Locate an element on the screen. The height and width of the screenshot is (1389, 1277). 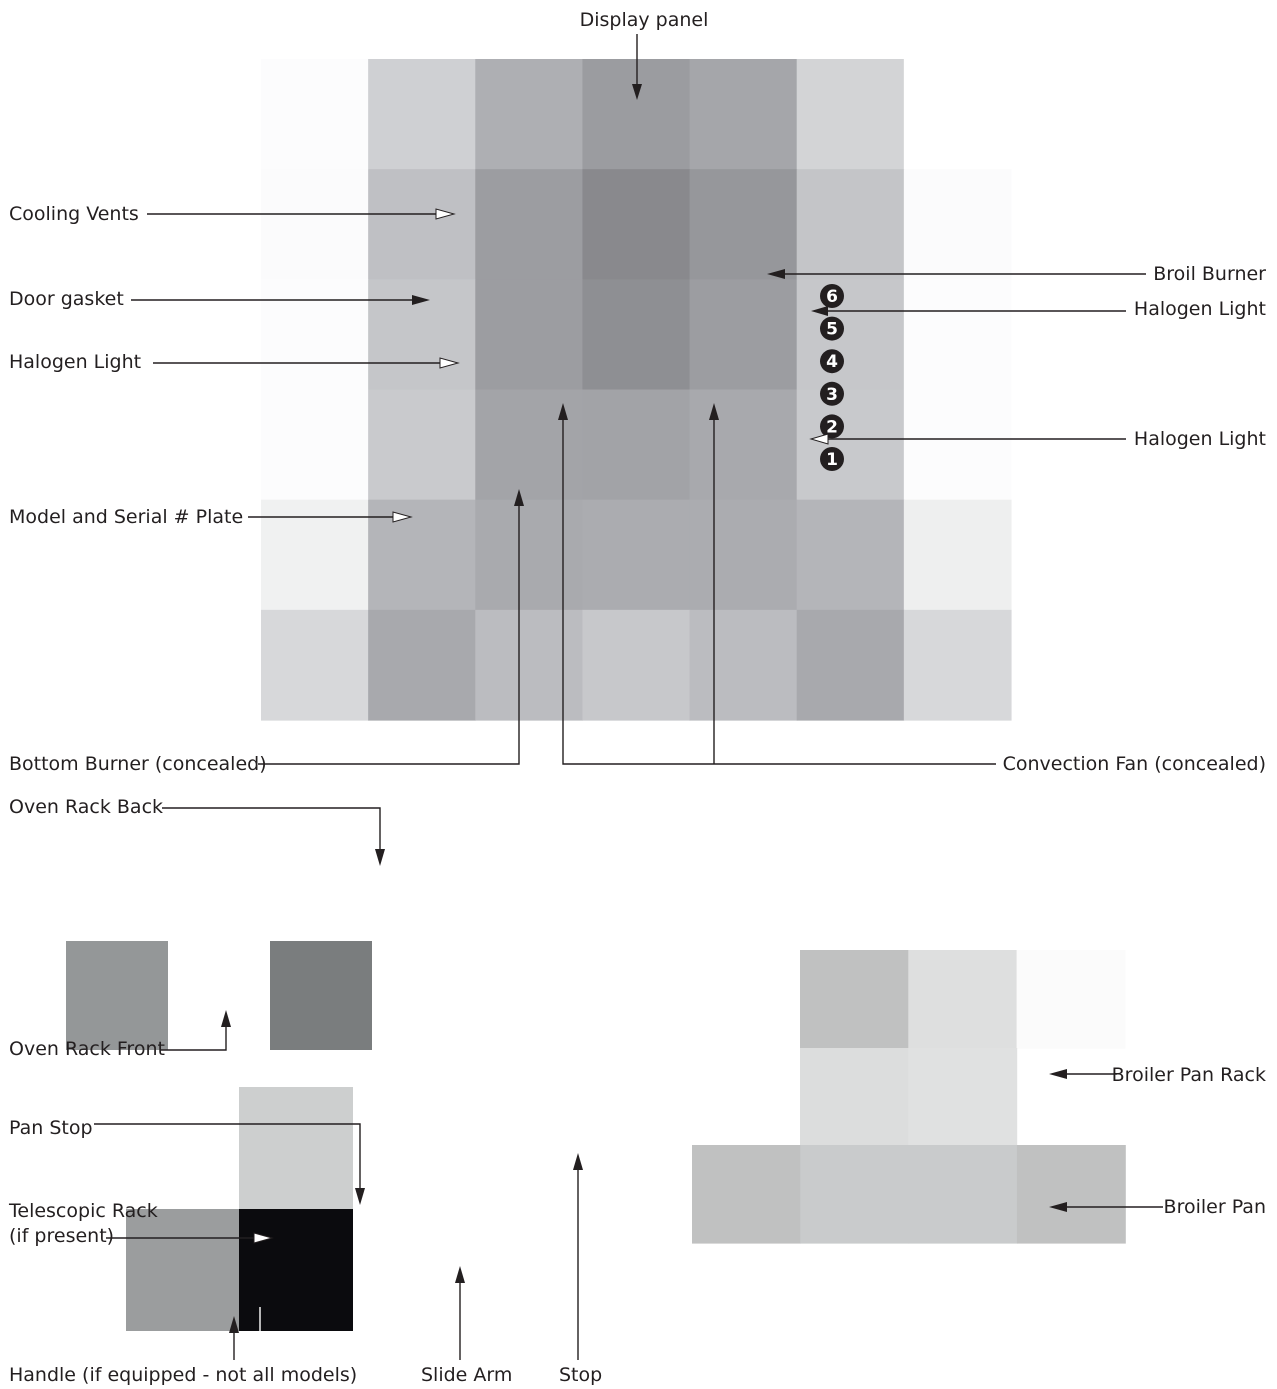
label-telescopic-rack-note: (if present) is located at coordinates (61, 1236).